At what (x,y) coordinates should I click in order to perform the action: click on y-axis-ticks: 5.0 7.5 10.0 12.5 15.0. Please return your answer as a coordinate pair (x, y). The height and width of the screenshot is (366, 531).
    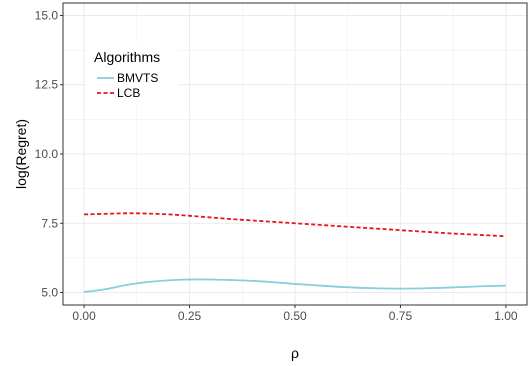
    Looking at the image, I should click on (49, 154).